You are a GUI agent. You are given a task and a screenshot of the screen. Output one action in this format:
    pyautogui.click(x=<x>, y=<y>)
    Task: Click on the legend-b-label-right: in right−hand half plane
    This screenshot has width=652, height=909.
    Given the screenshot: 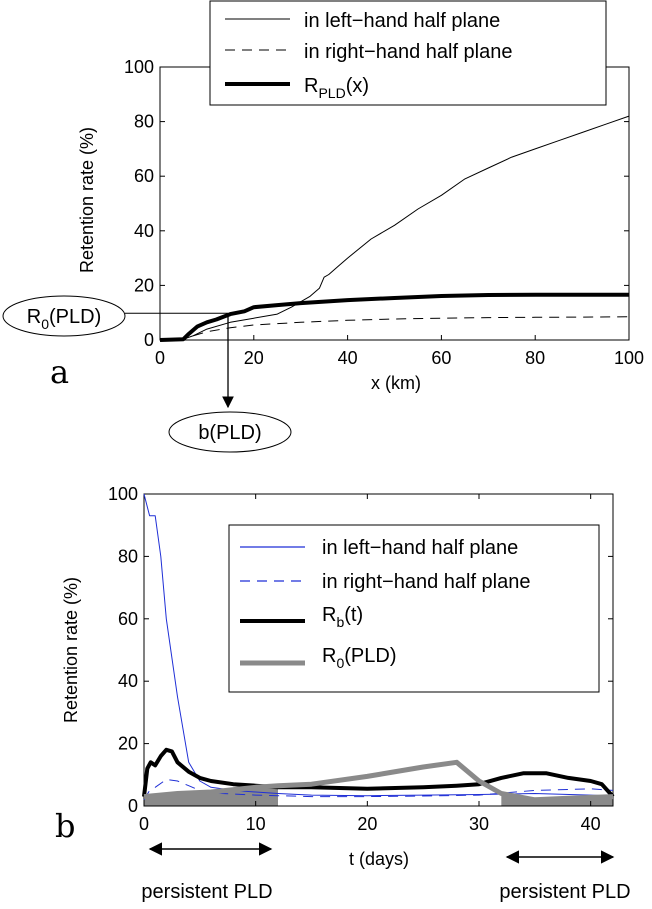 What is the action you would take?
    pyautogui.click(x=426, y=582)
    